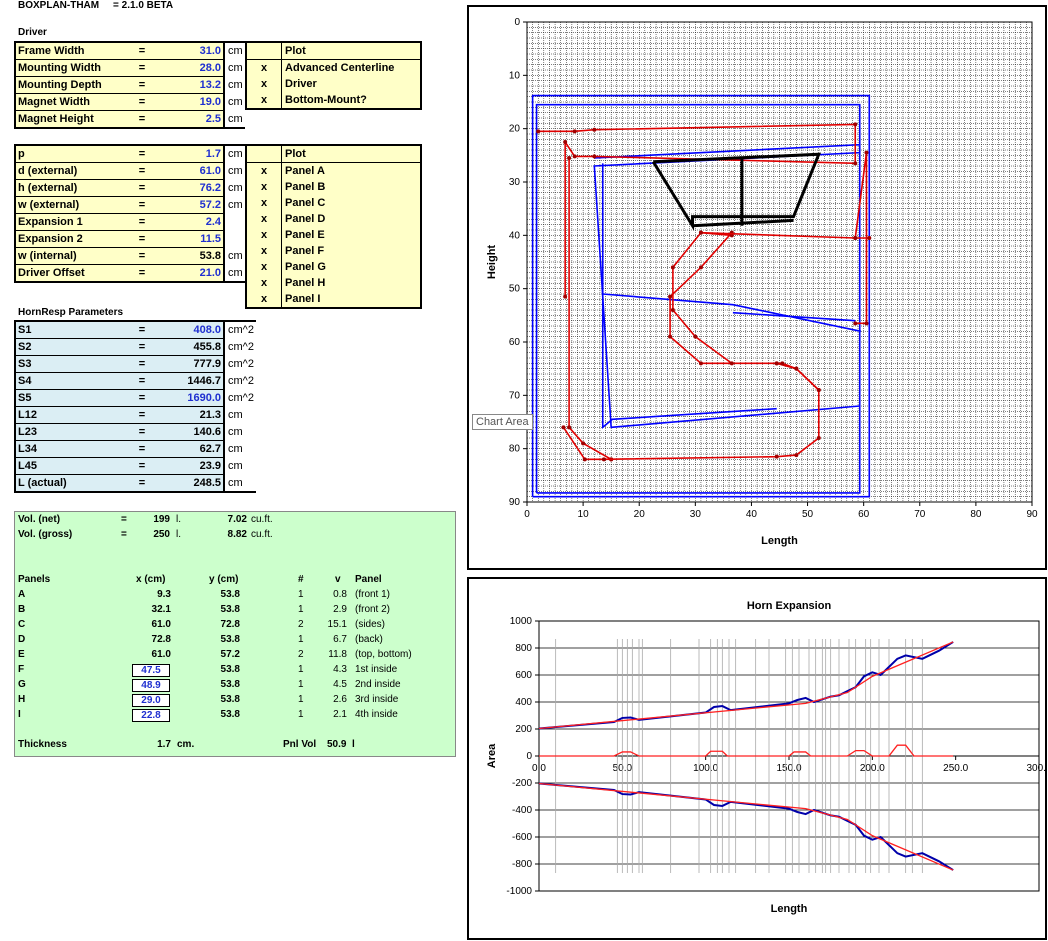 The image size is (1048, 941). I want to click on param-row: L34 = 62.7 cm, so click(135, 449).